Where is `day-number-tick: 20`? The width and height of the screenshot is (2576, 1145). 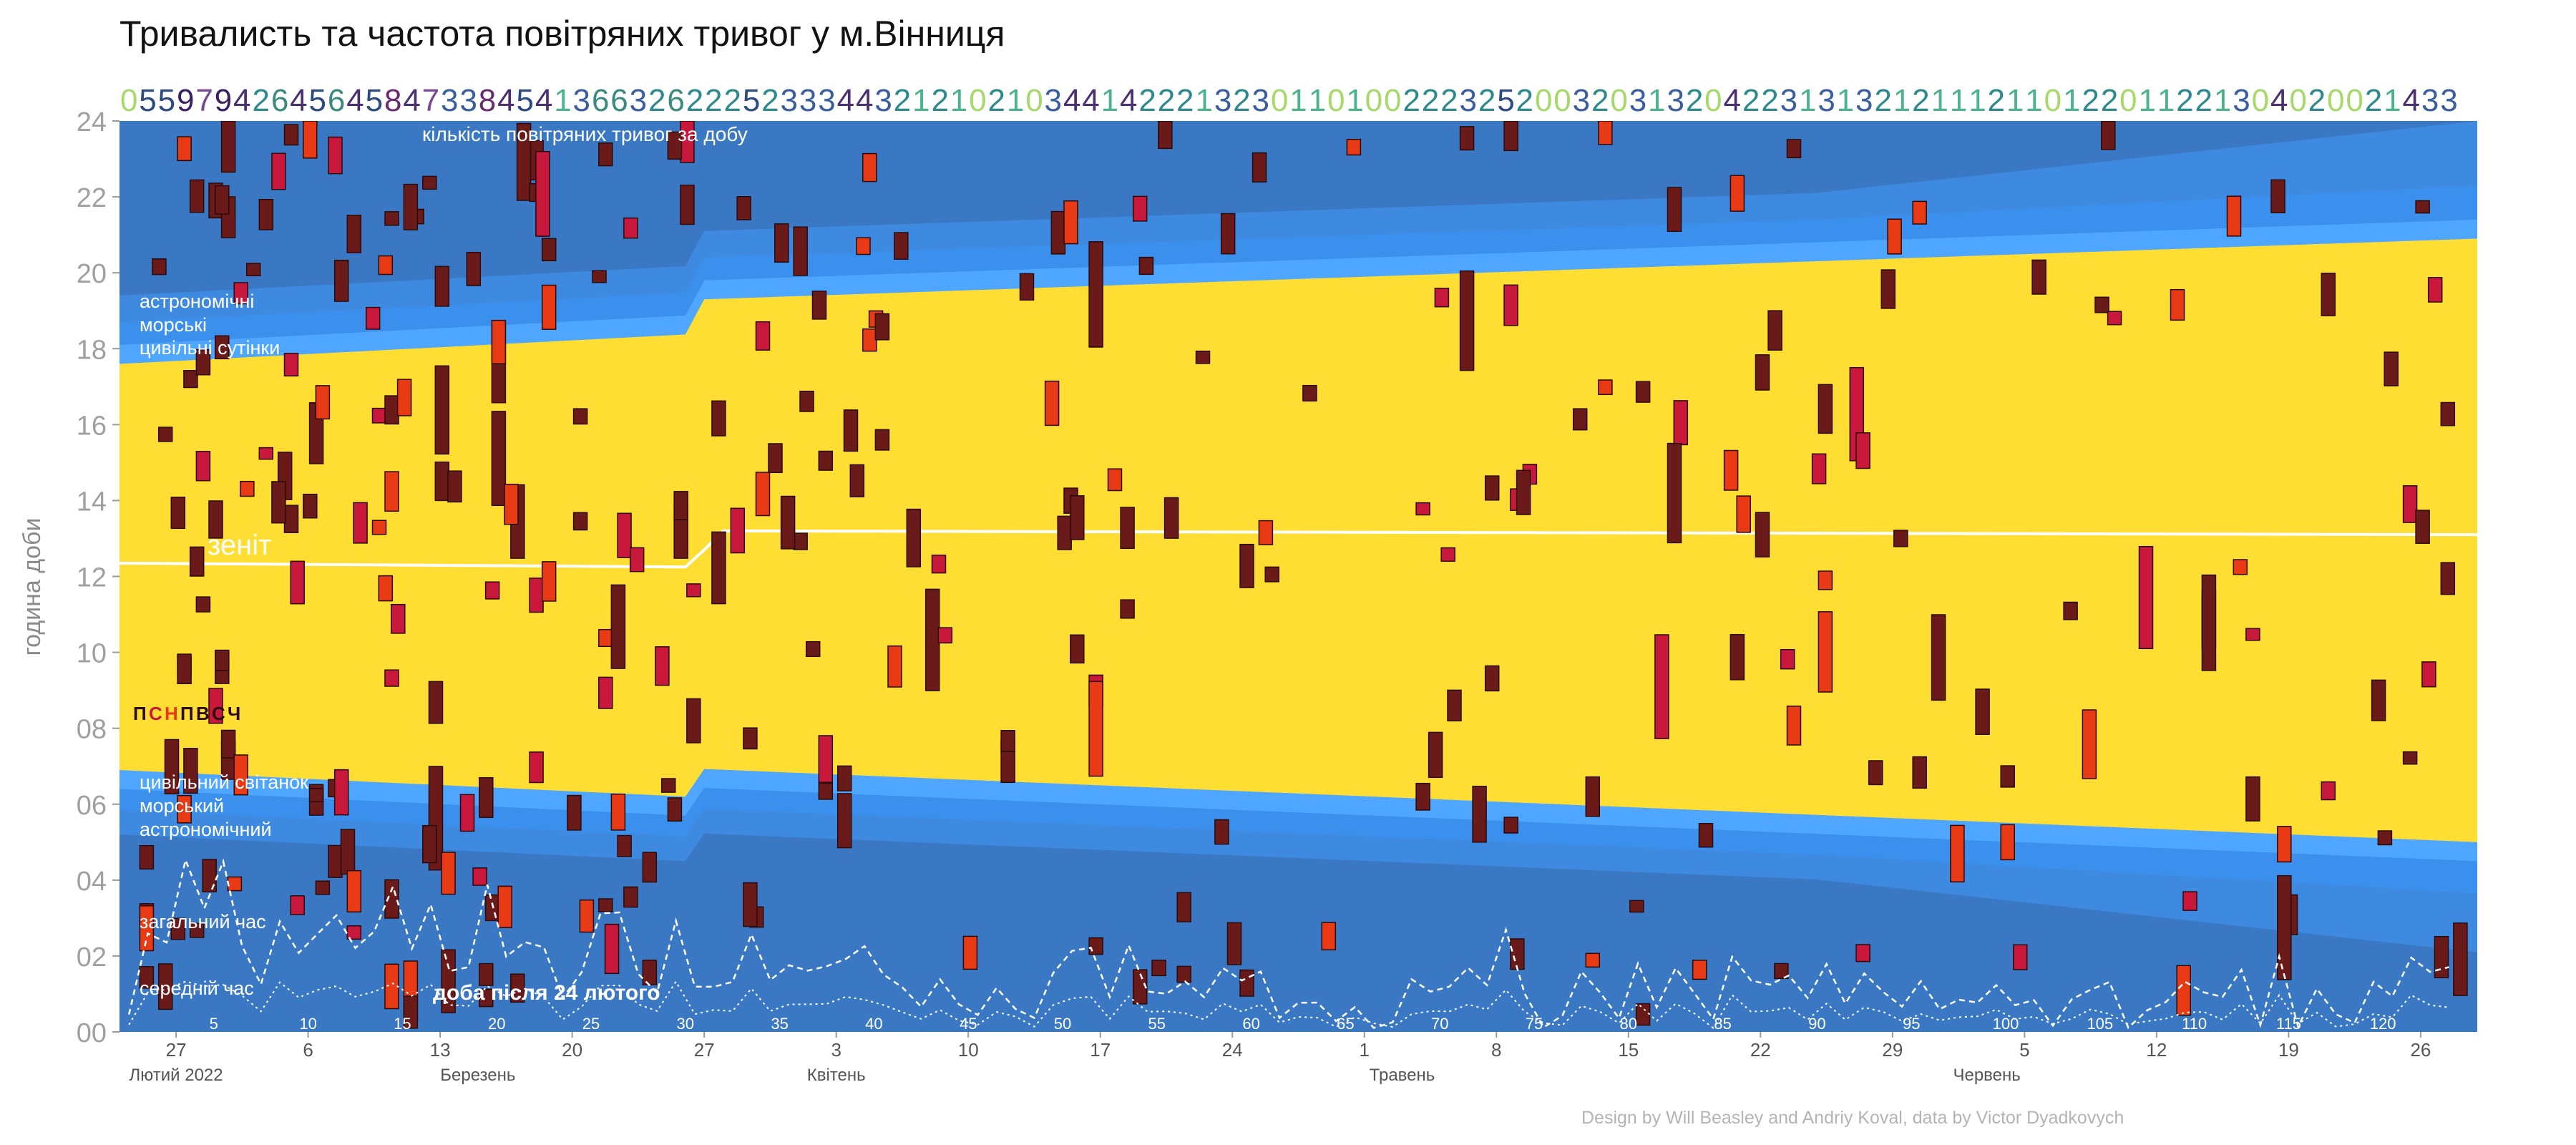 day-number-tick: 20 is located at coordinates (496, 1024).